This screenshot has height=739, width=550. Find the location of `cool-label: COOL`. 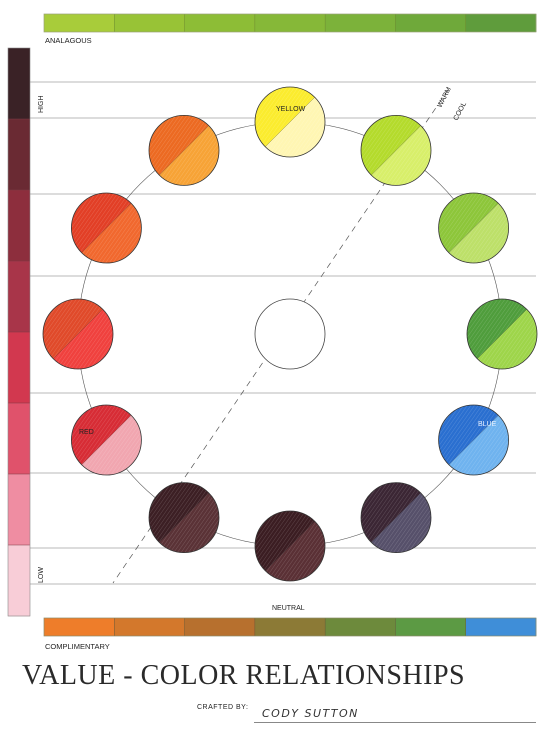

cool-label: COOL is located at coordinates (461, 111).